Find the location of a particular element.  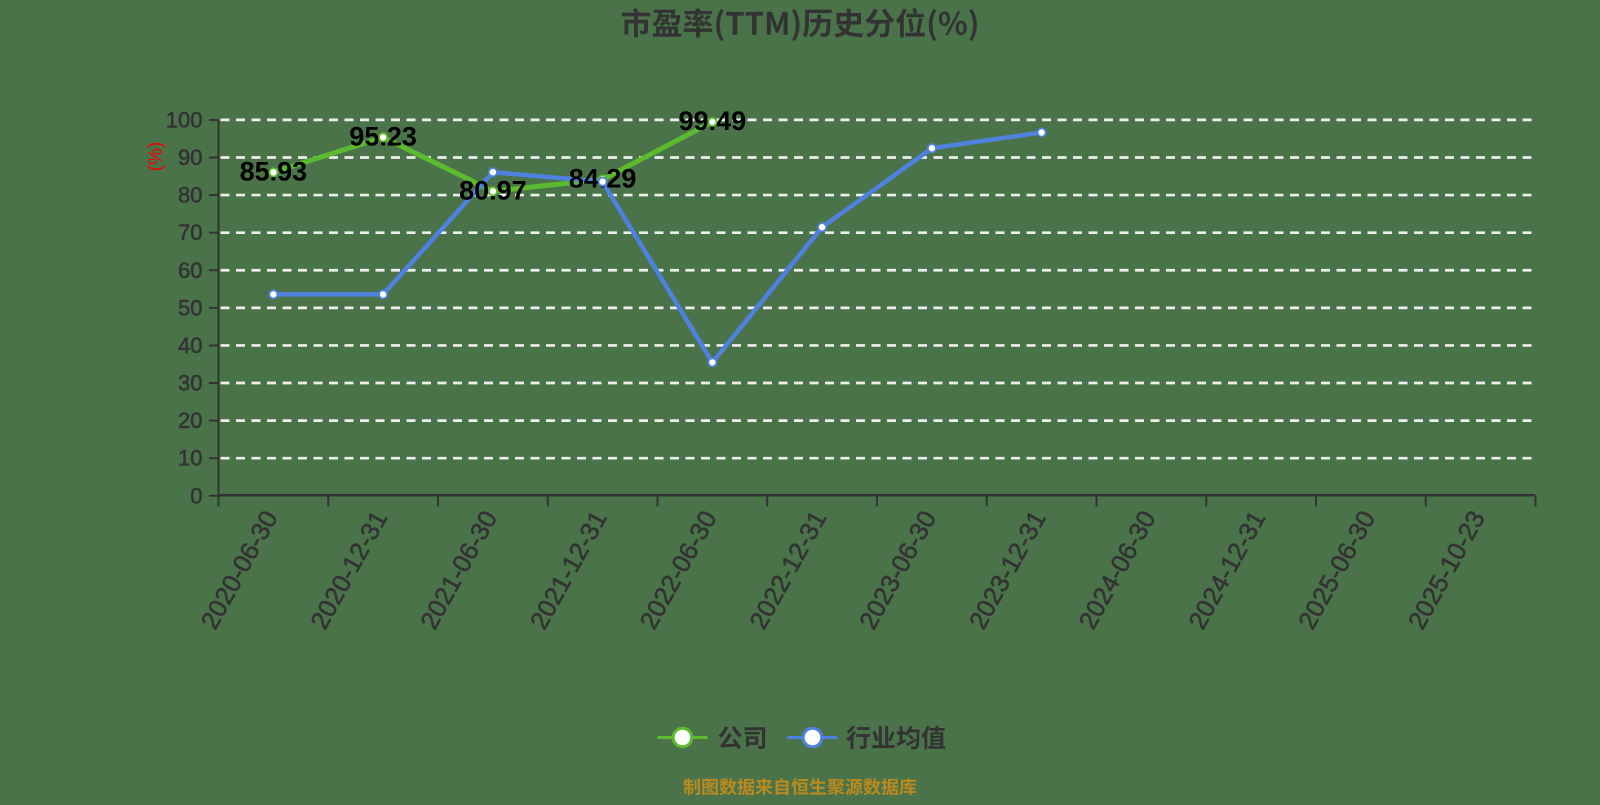

svg-text: 60 is located at coordinates (190, 270).